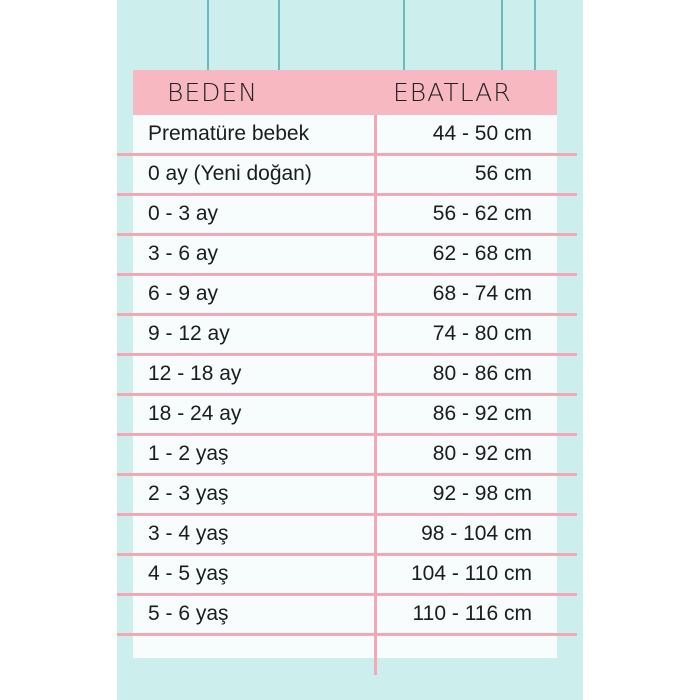  What do you see at coordinates (476, 533) in the screenshot?
I see `measurement-cell: 98 - 104 cm` at bounding box center [476, 533].